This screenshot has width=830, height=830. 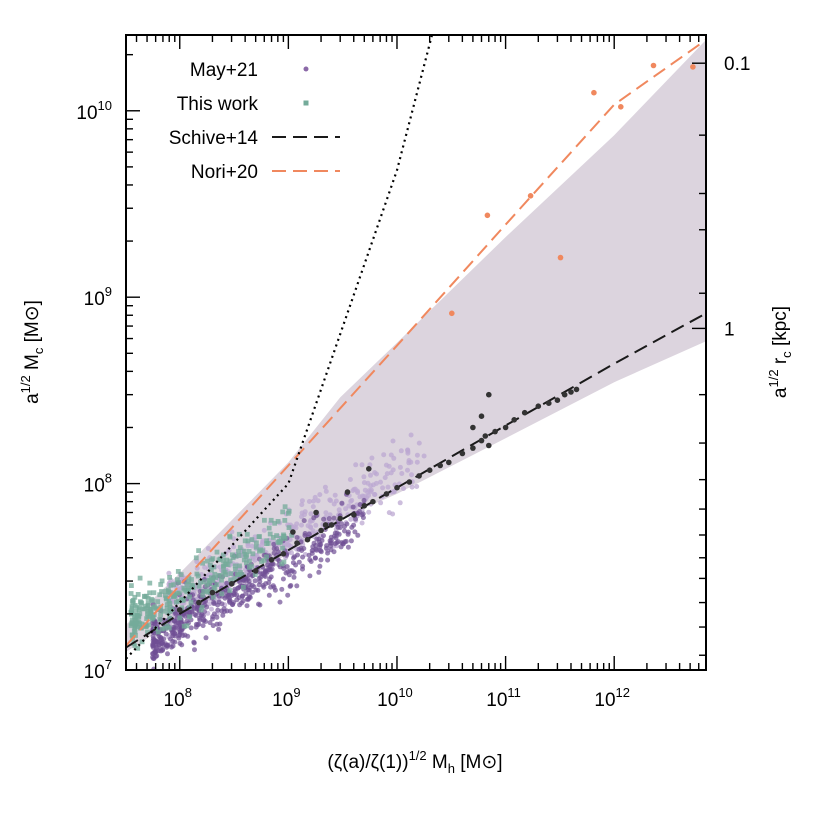 I want to click on x-tick-label: 1010, so click(x=395, y=698).